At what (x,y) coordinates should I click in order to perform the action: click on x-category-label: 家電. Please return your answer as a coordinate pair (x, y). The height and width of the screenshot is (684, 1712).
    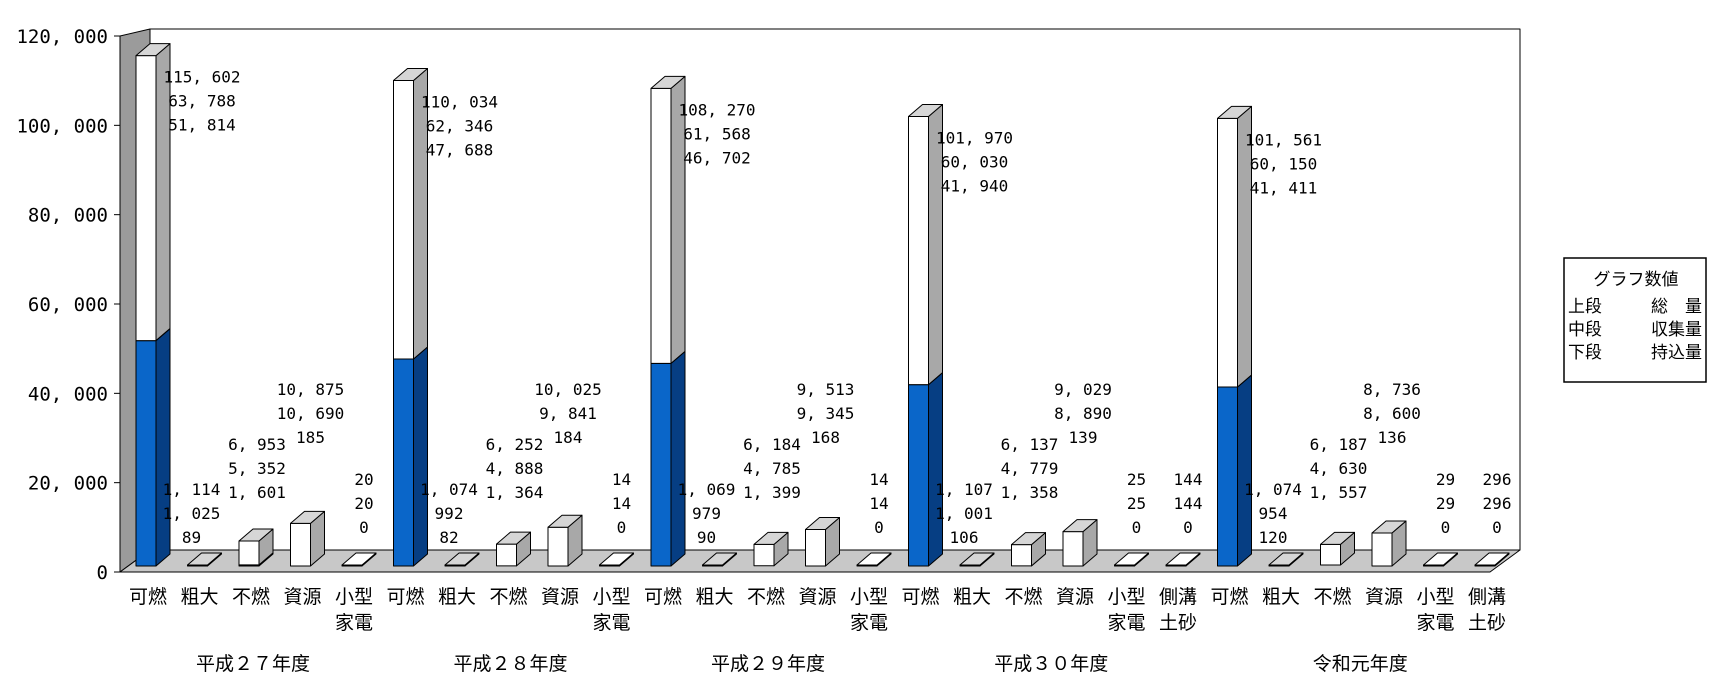
    Looking at the image, I should click on (354, 623).